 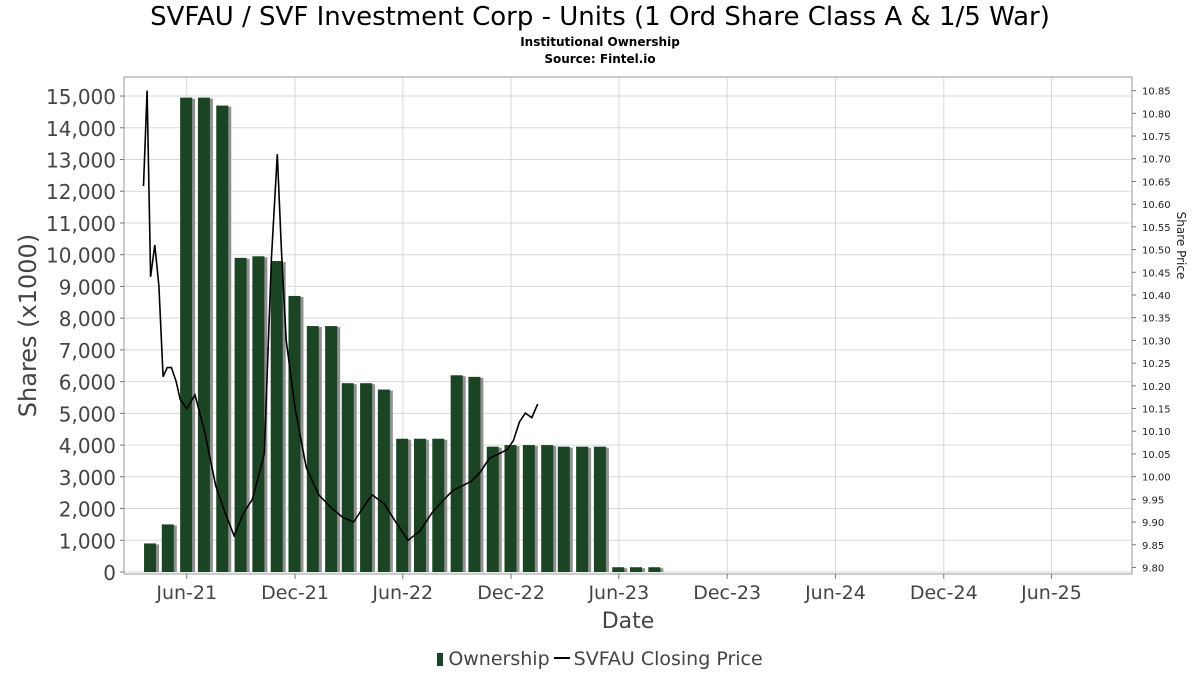 What do you see at coordinates (87, 446) in the screenshot?
I see `y-tick-label: 4,000` at bounding box center [87, 446].